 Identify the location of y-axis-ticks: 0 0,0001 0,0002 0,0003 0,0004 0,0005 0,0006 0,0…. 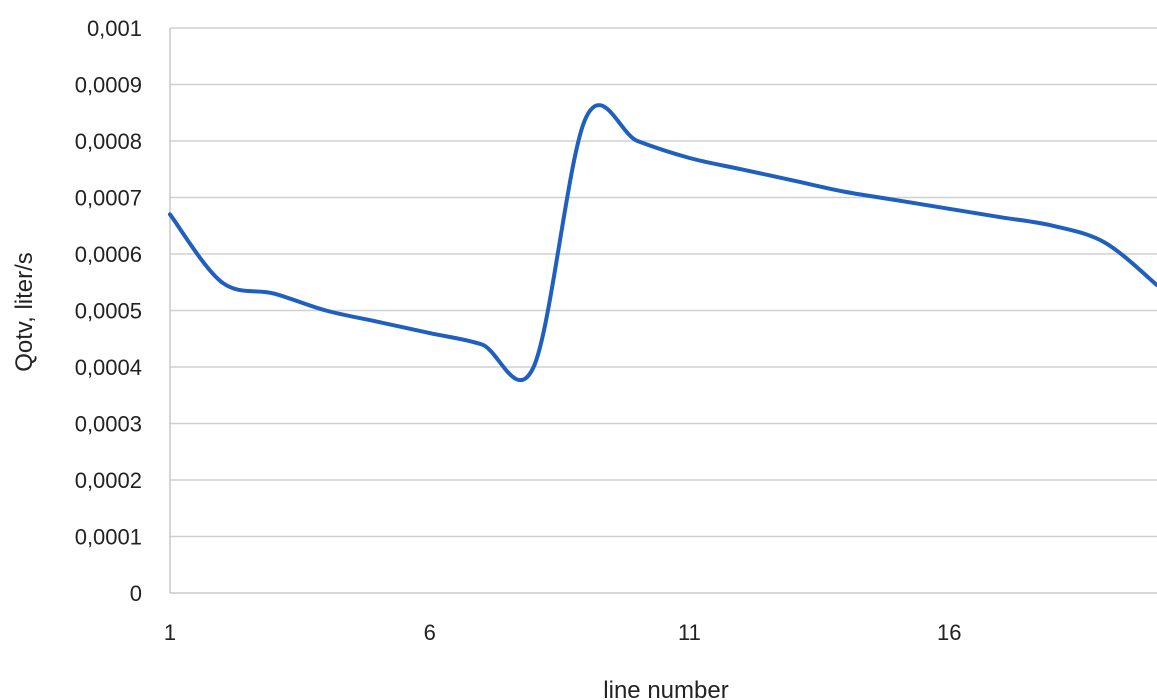
(108, 311).